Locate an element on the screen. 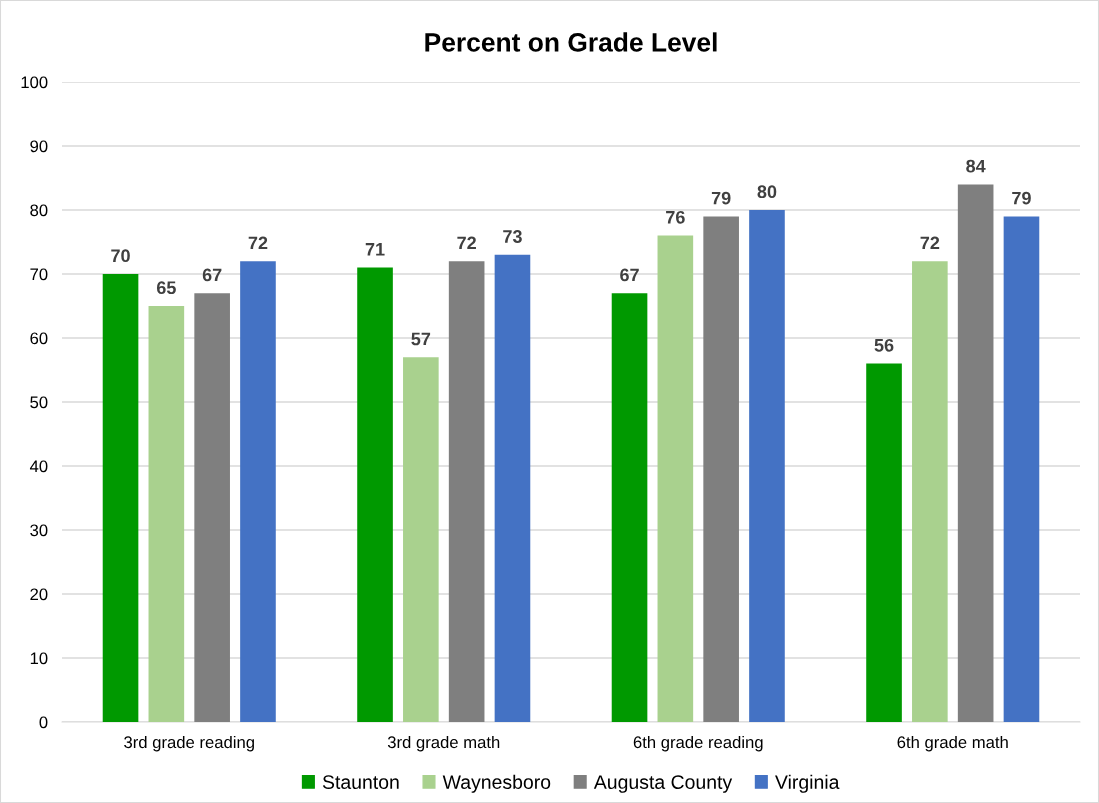 The width and height of the screenshot is (1099, 803). y-tick-label: 80 is located at coordinates (39, 210).